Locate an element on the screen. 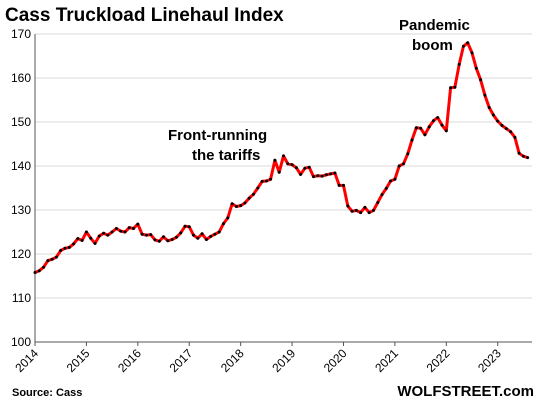 This screenshot has width=538, height=404. y-tick-label: 160 is located at coordinates (21, 78).